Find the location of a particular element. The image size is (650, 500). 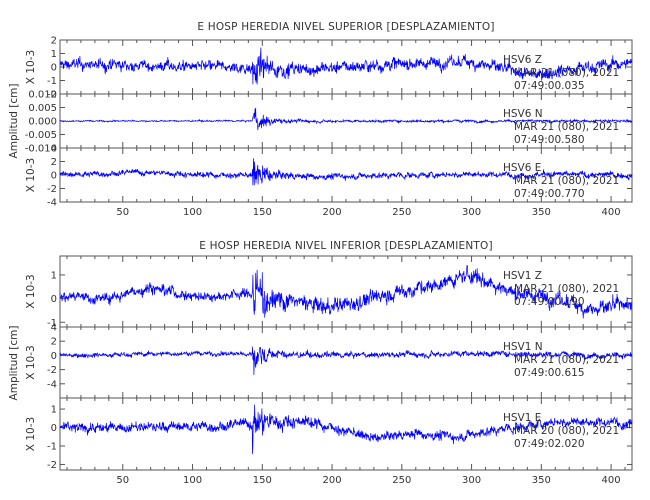

y-tick-label: -0.010 is located at coordinates (41, 149).